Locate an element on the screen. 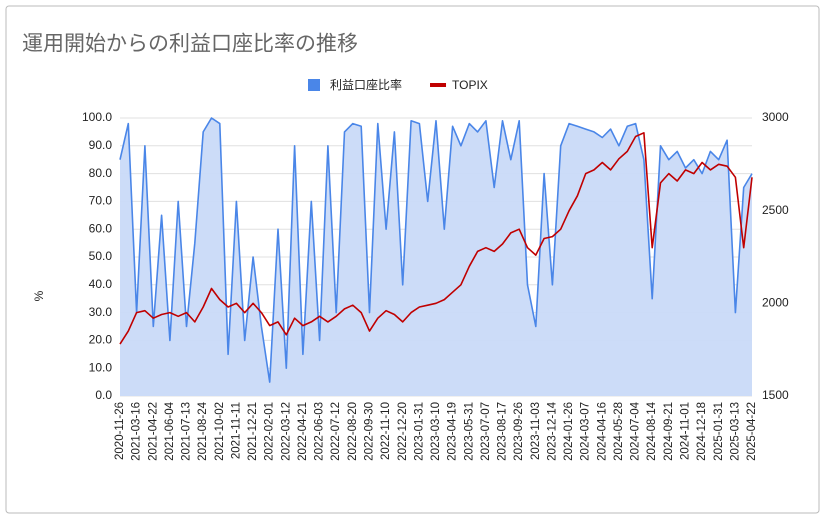 This screenshot has height=520, width=826. x-tick-label: 2024-09-21 is located at coordinates (669, 431).